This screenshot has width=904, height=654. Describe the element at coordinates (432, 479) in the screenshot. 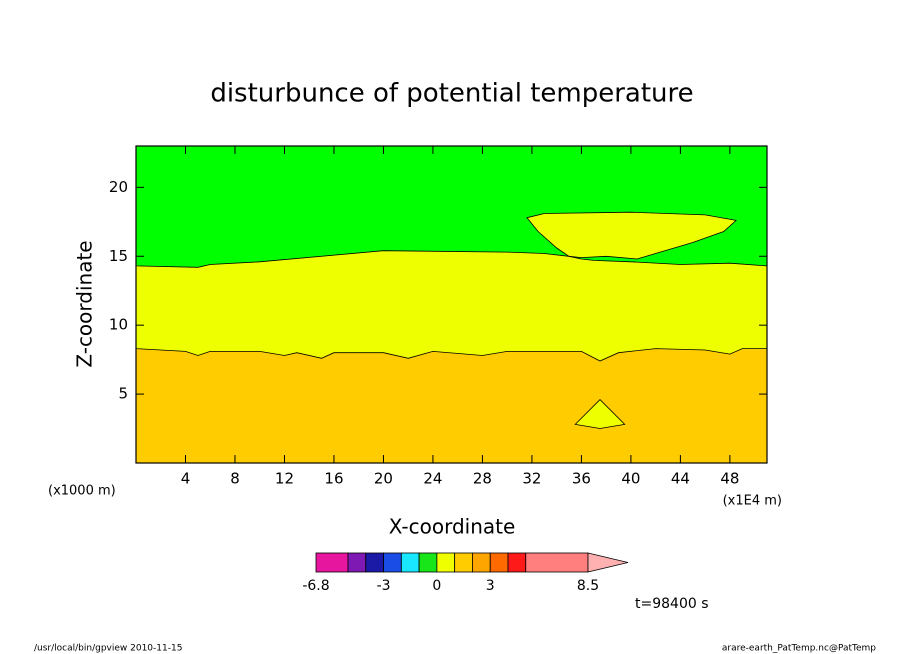

I see `x-tick-label: 24` at that location.